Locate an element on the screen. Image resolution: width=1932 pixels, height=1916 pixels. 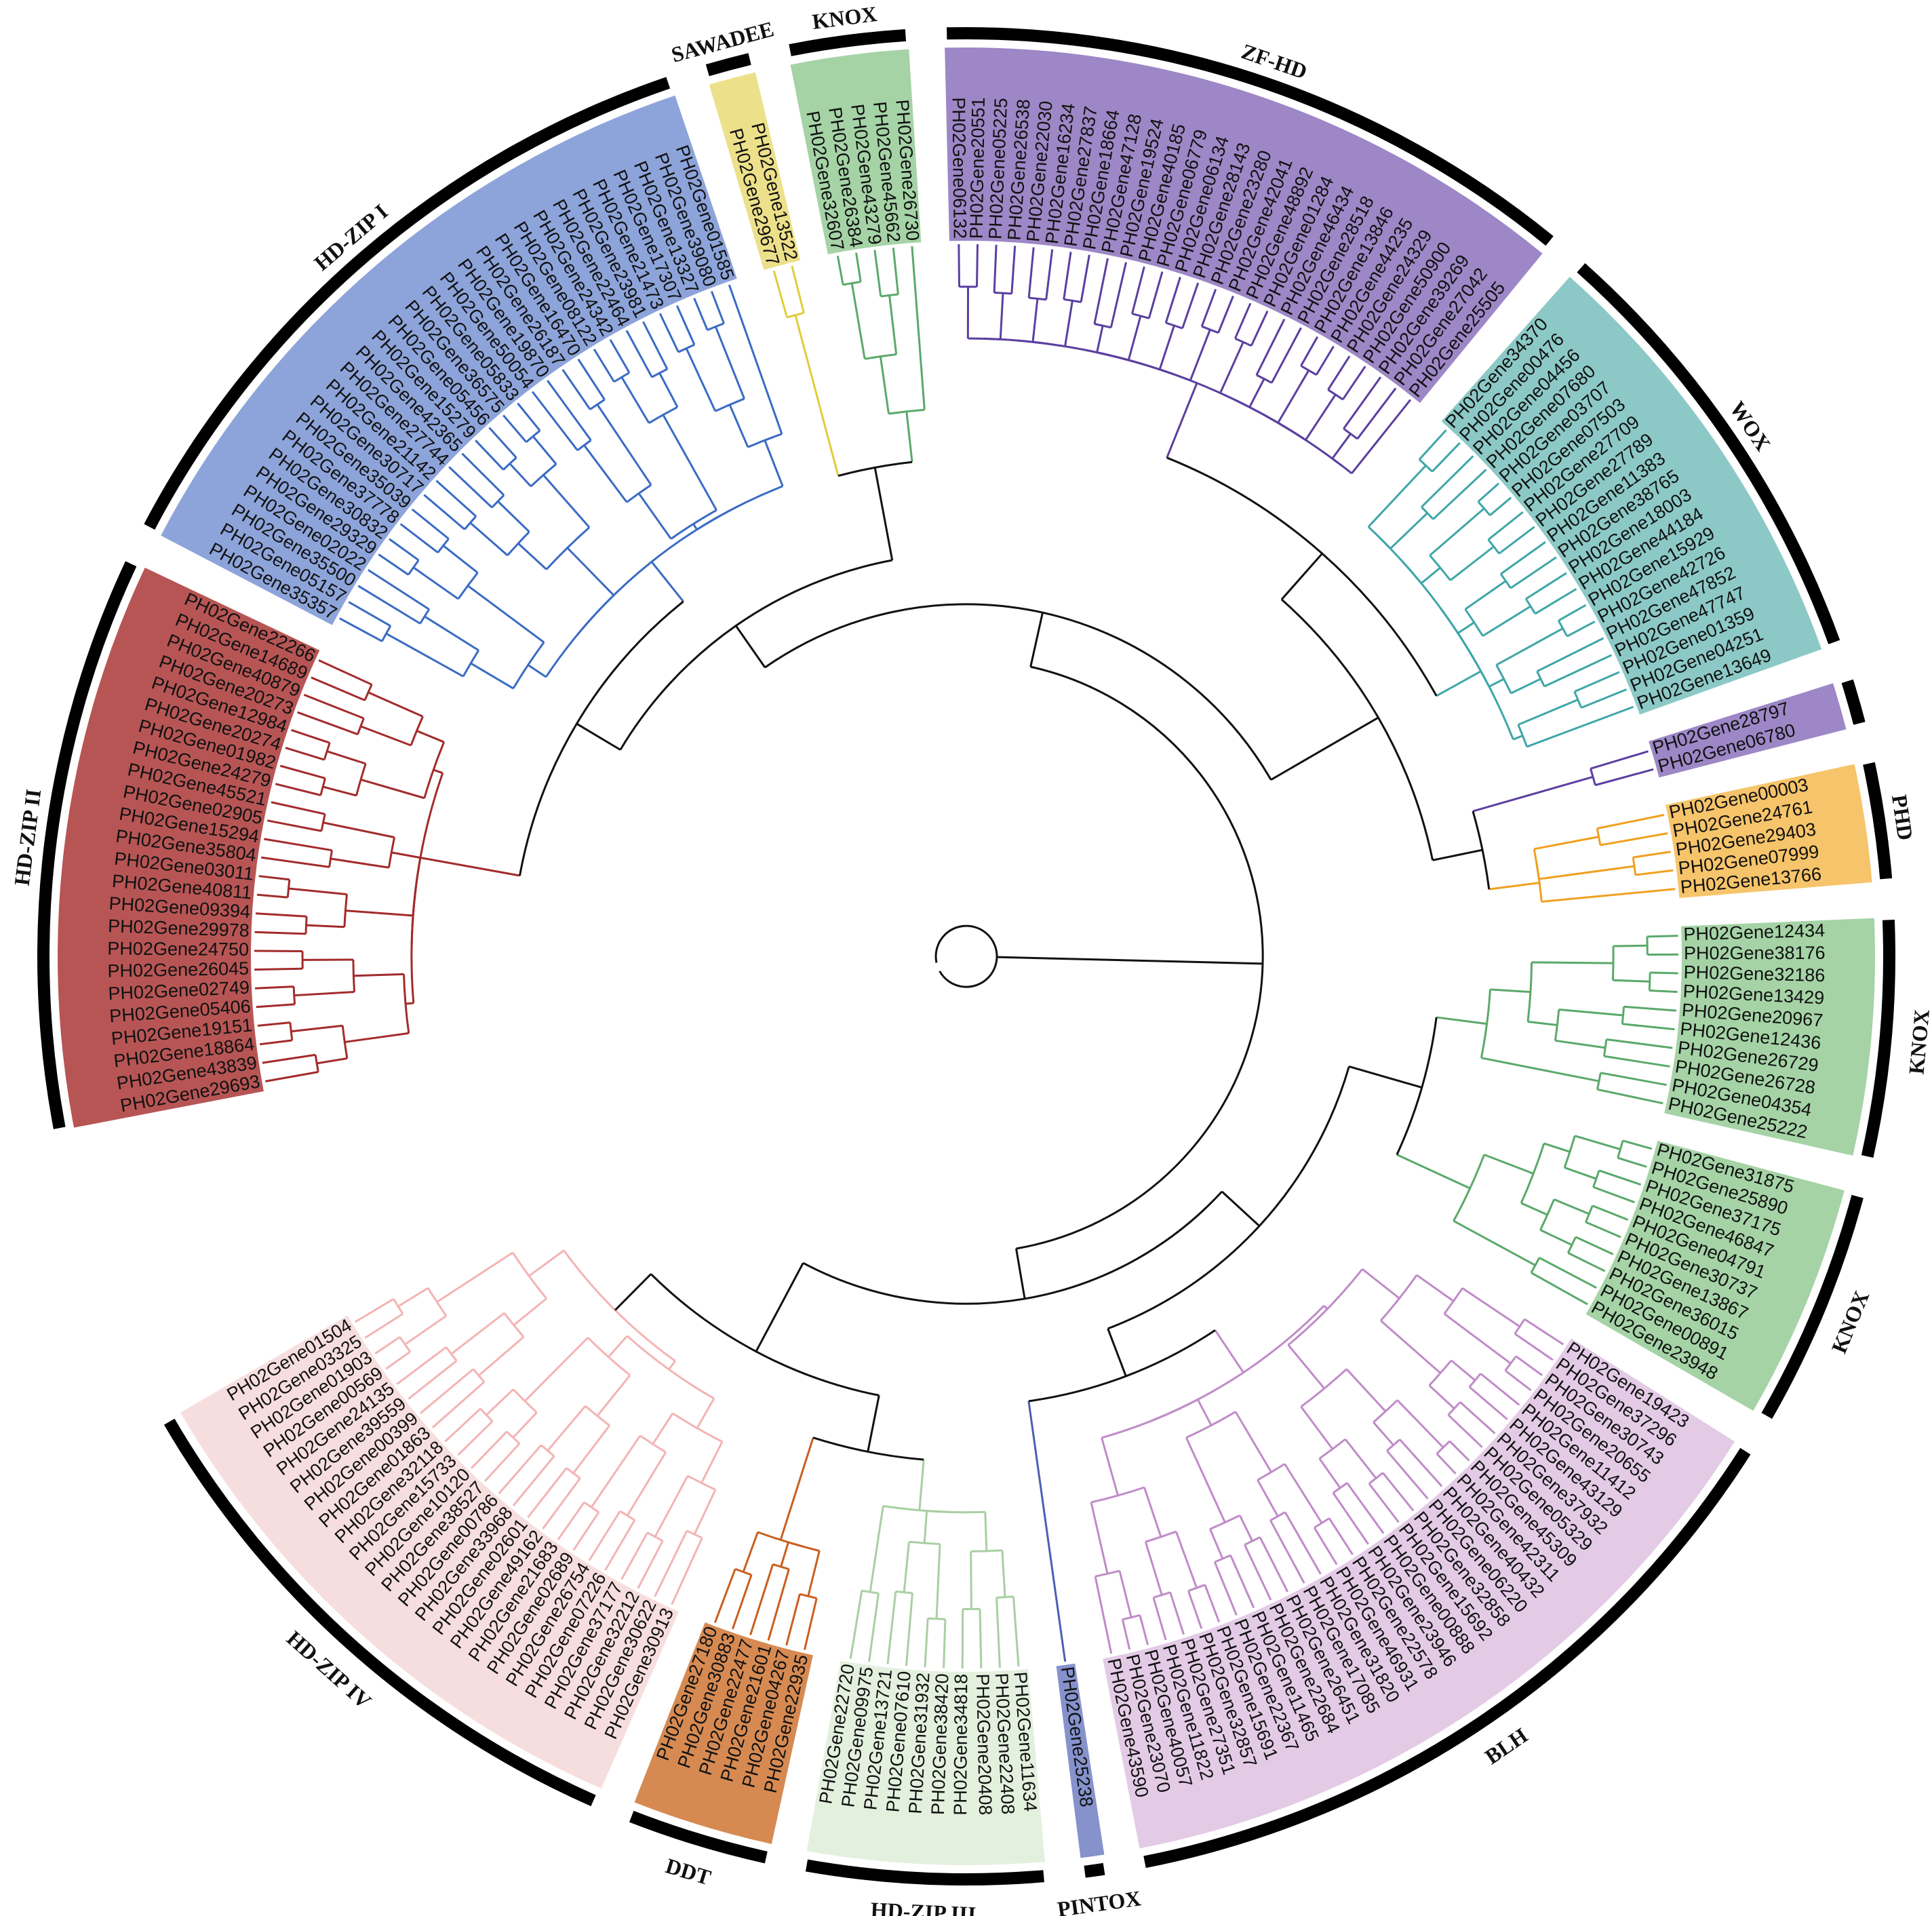
clade-name-label: SAWADEE is located at coordinates (722, 41).